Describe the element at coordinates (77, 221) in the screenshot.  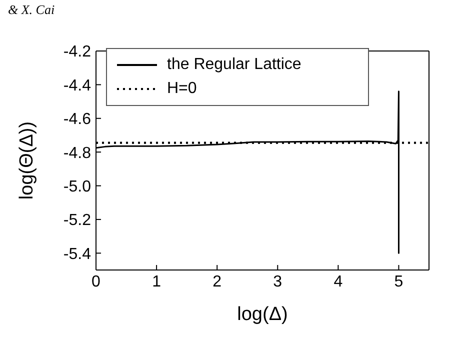
I see `y-tick-label: -5.2` at that location.